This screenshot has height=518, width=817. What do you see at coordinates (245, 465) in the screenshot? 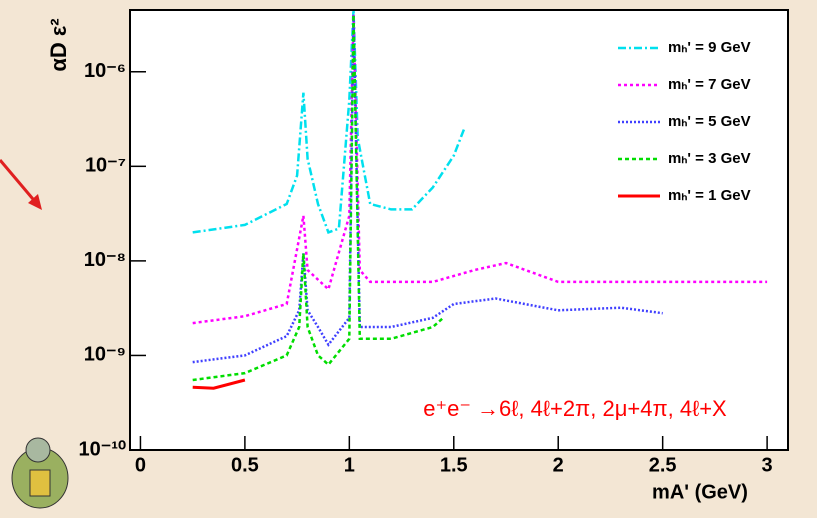
I see `x-tick-label: 0.5` at bounding box center [245, 465].